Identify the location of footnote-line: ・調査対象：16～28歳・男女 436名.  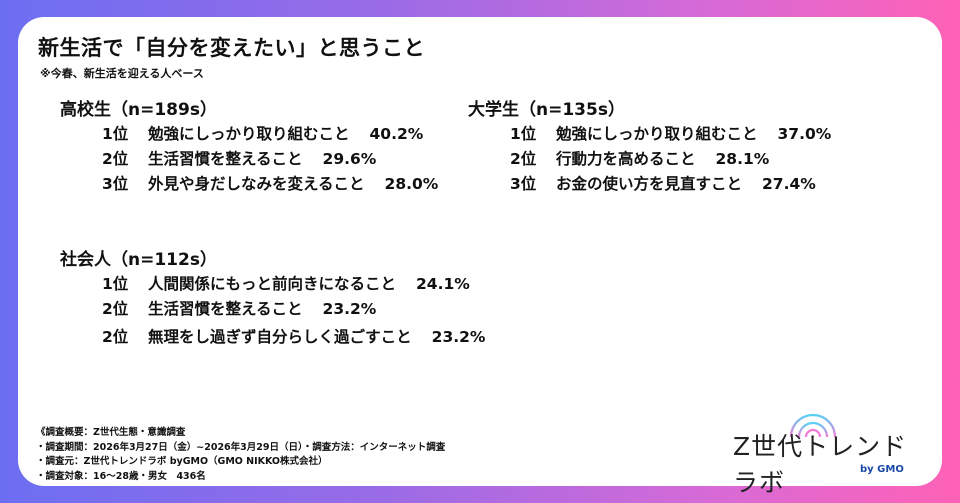
(121, 476).